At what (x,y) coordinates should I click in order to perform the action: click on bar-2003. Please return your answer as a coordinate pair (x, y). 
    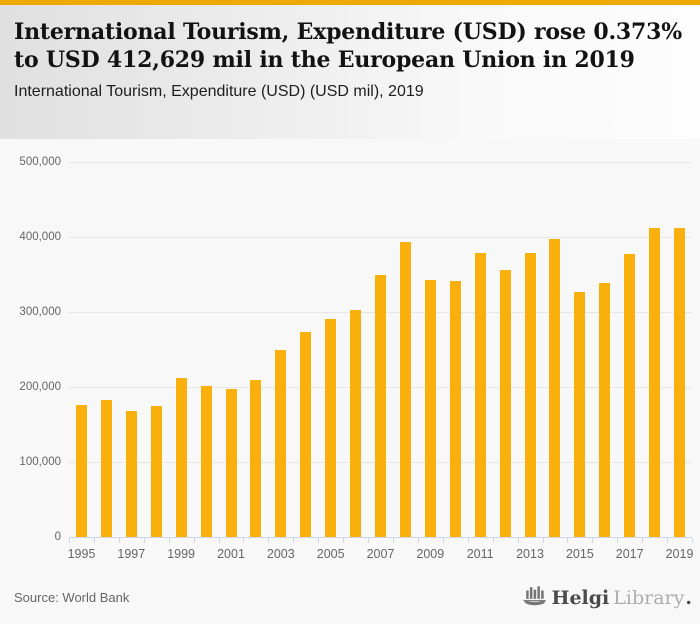
    Looking at the image, I should click on (281, 443).